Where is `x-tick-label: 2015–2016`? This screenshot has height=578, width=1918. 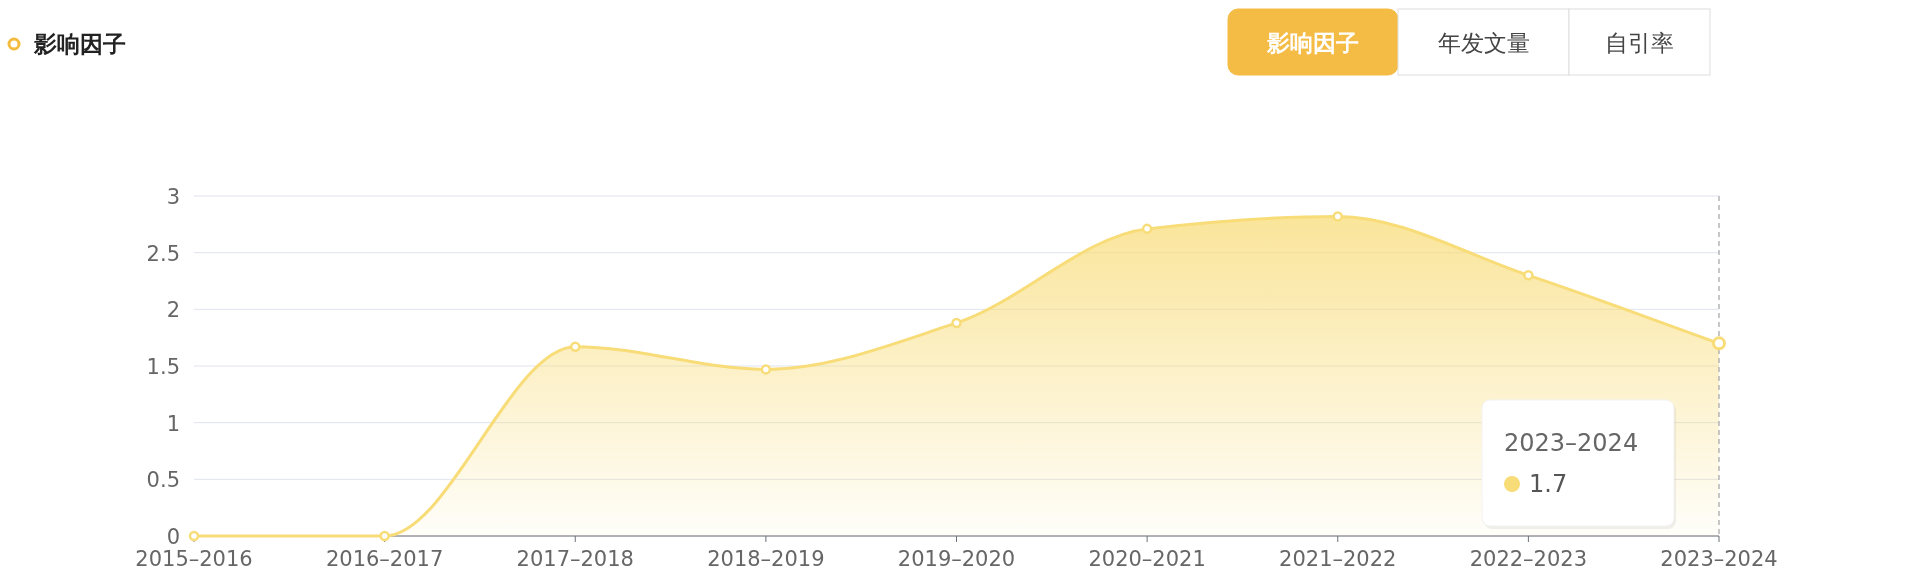 x-tick-label: 2015–2016 is located at coordinates (194, 559).